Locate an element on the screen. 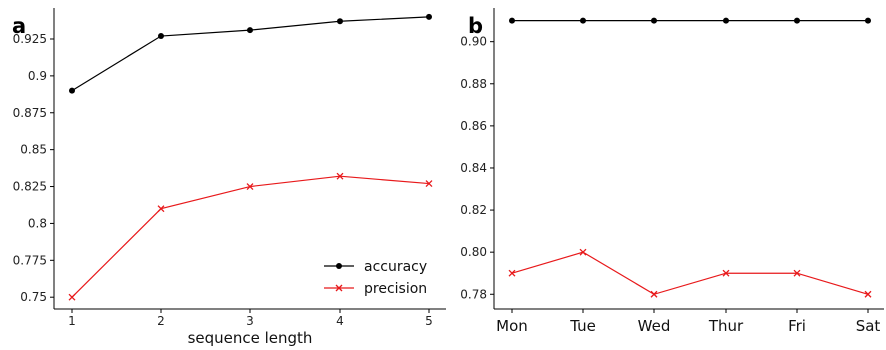 The width and height of the screenshot is (886, 350). legend-accuracy-label: accuracy is located at coordinates (395, 267).